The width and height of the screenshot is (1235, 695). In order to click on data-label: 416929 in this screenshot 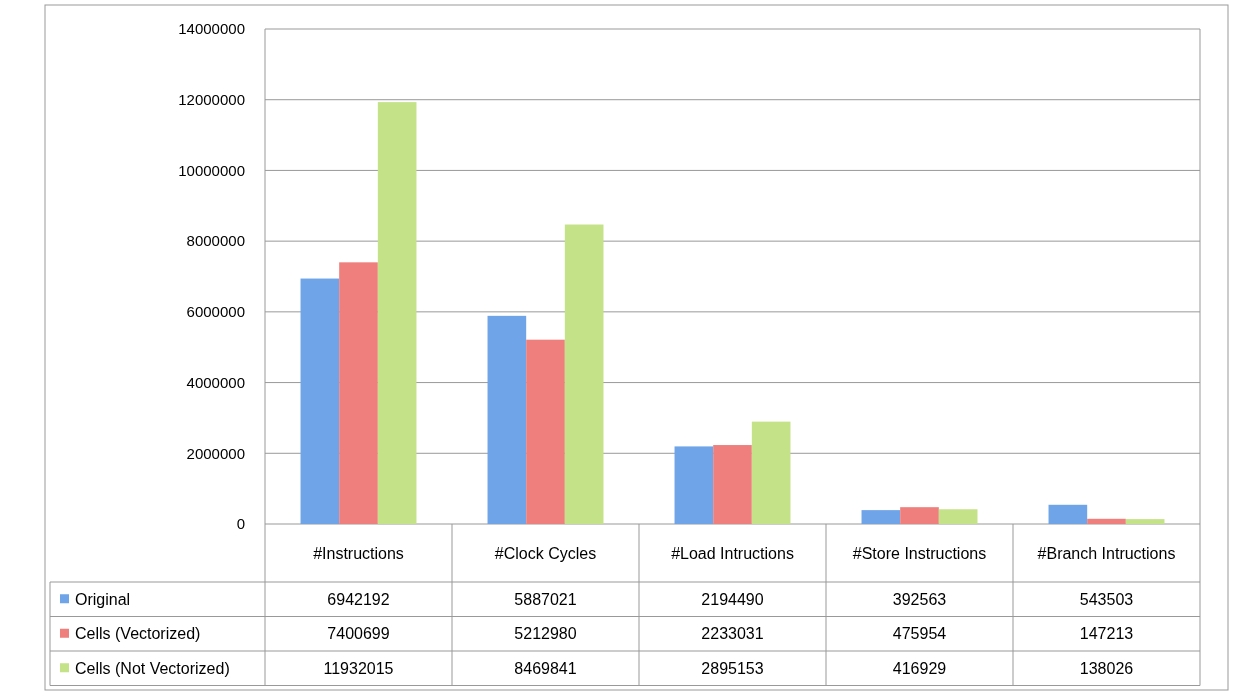, I will do `click(919, 668)`.